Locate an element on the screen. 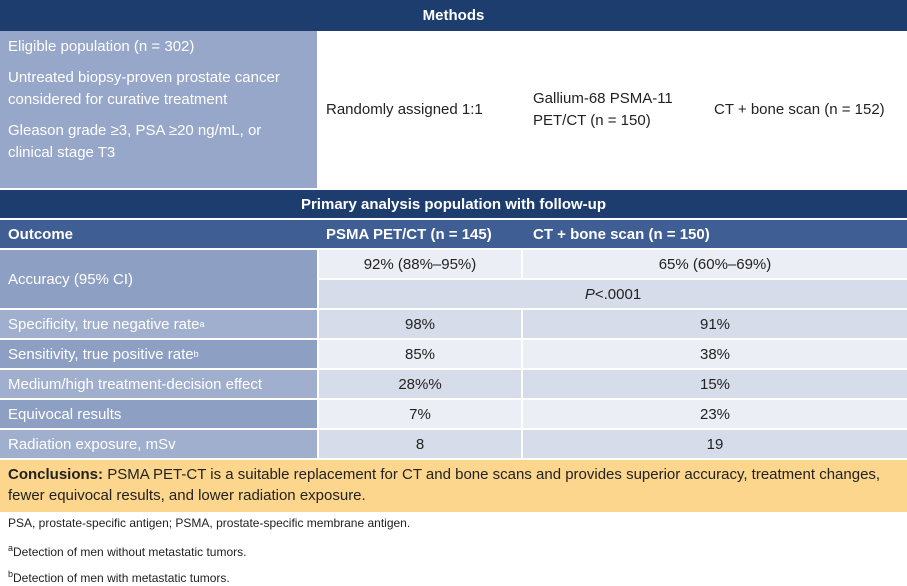 The height and width of the screenshot is (586, 907). arm: CT + bone scan (n = 152) is located at coordinates (799, 109).